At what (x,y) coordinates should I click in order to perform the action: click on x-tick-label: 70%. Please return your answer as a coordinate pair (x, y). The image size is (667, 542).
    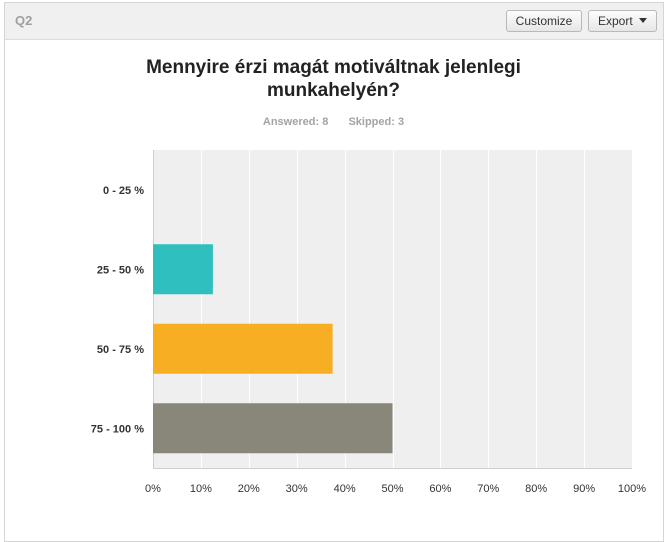
    Looking at the image, I should click on (488, 489).